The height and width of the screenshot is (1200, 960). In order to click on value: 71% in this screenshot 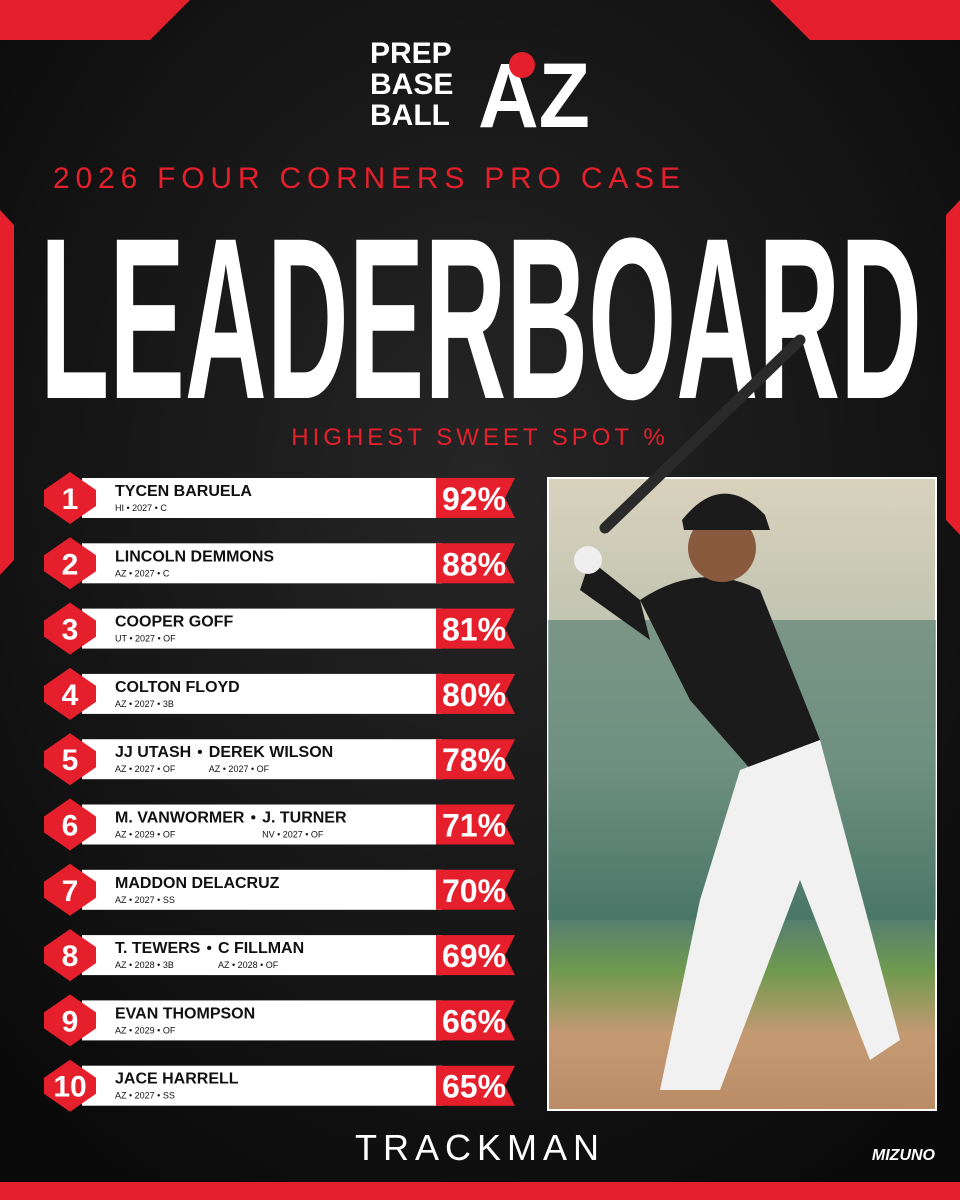, I will do `click(474, 826)`.